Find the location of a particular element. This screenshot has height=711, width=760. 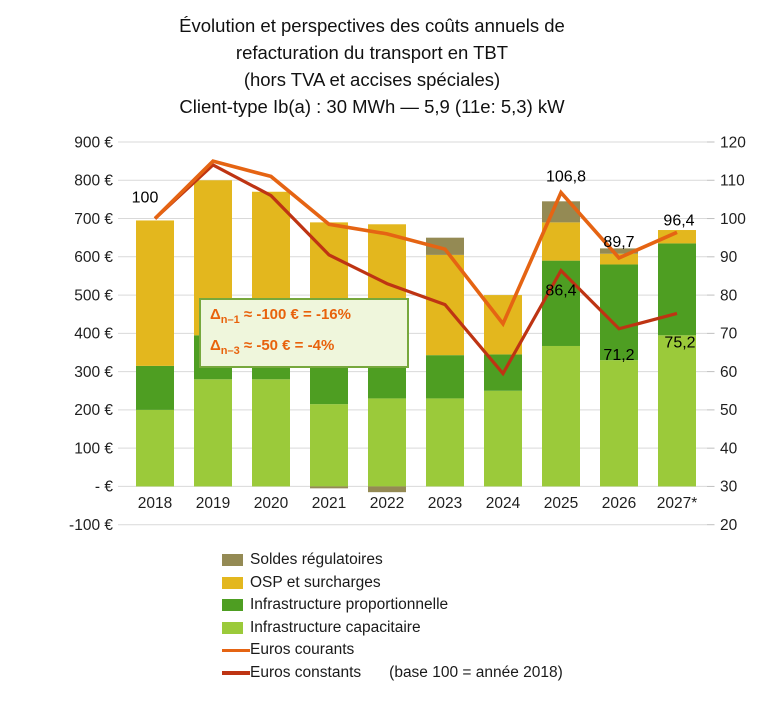

year-label: 2019 is located at coordinates (213, 503).